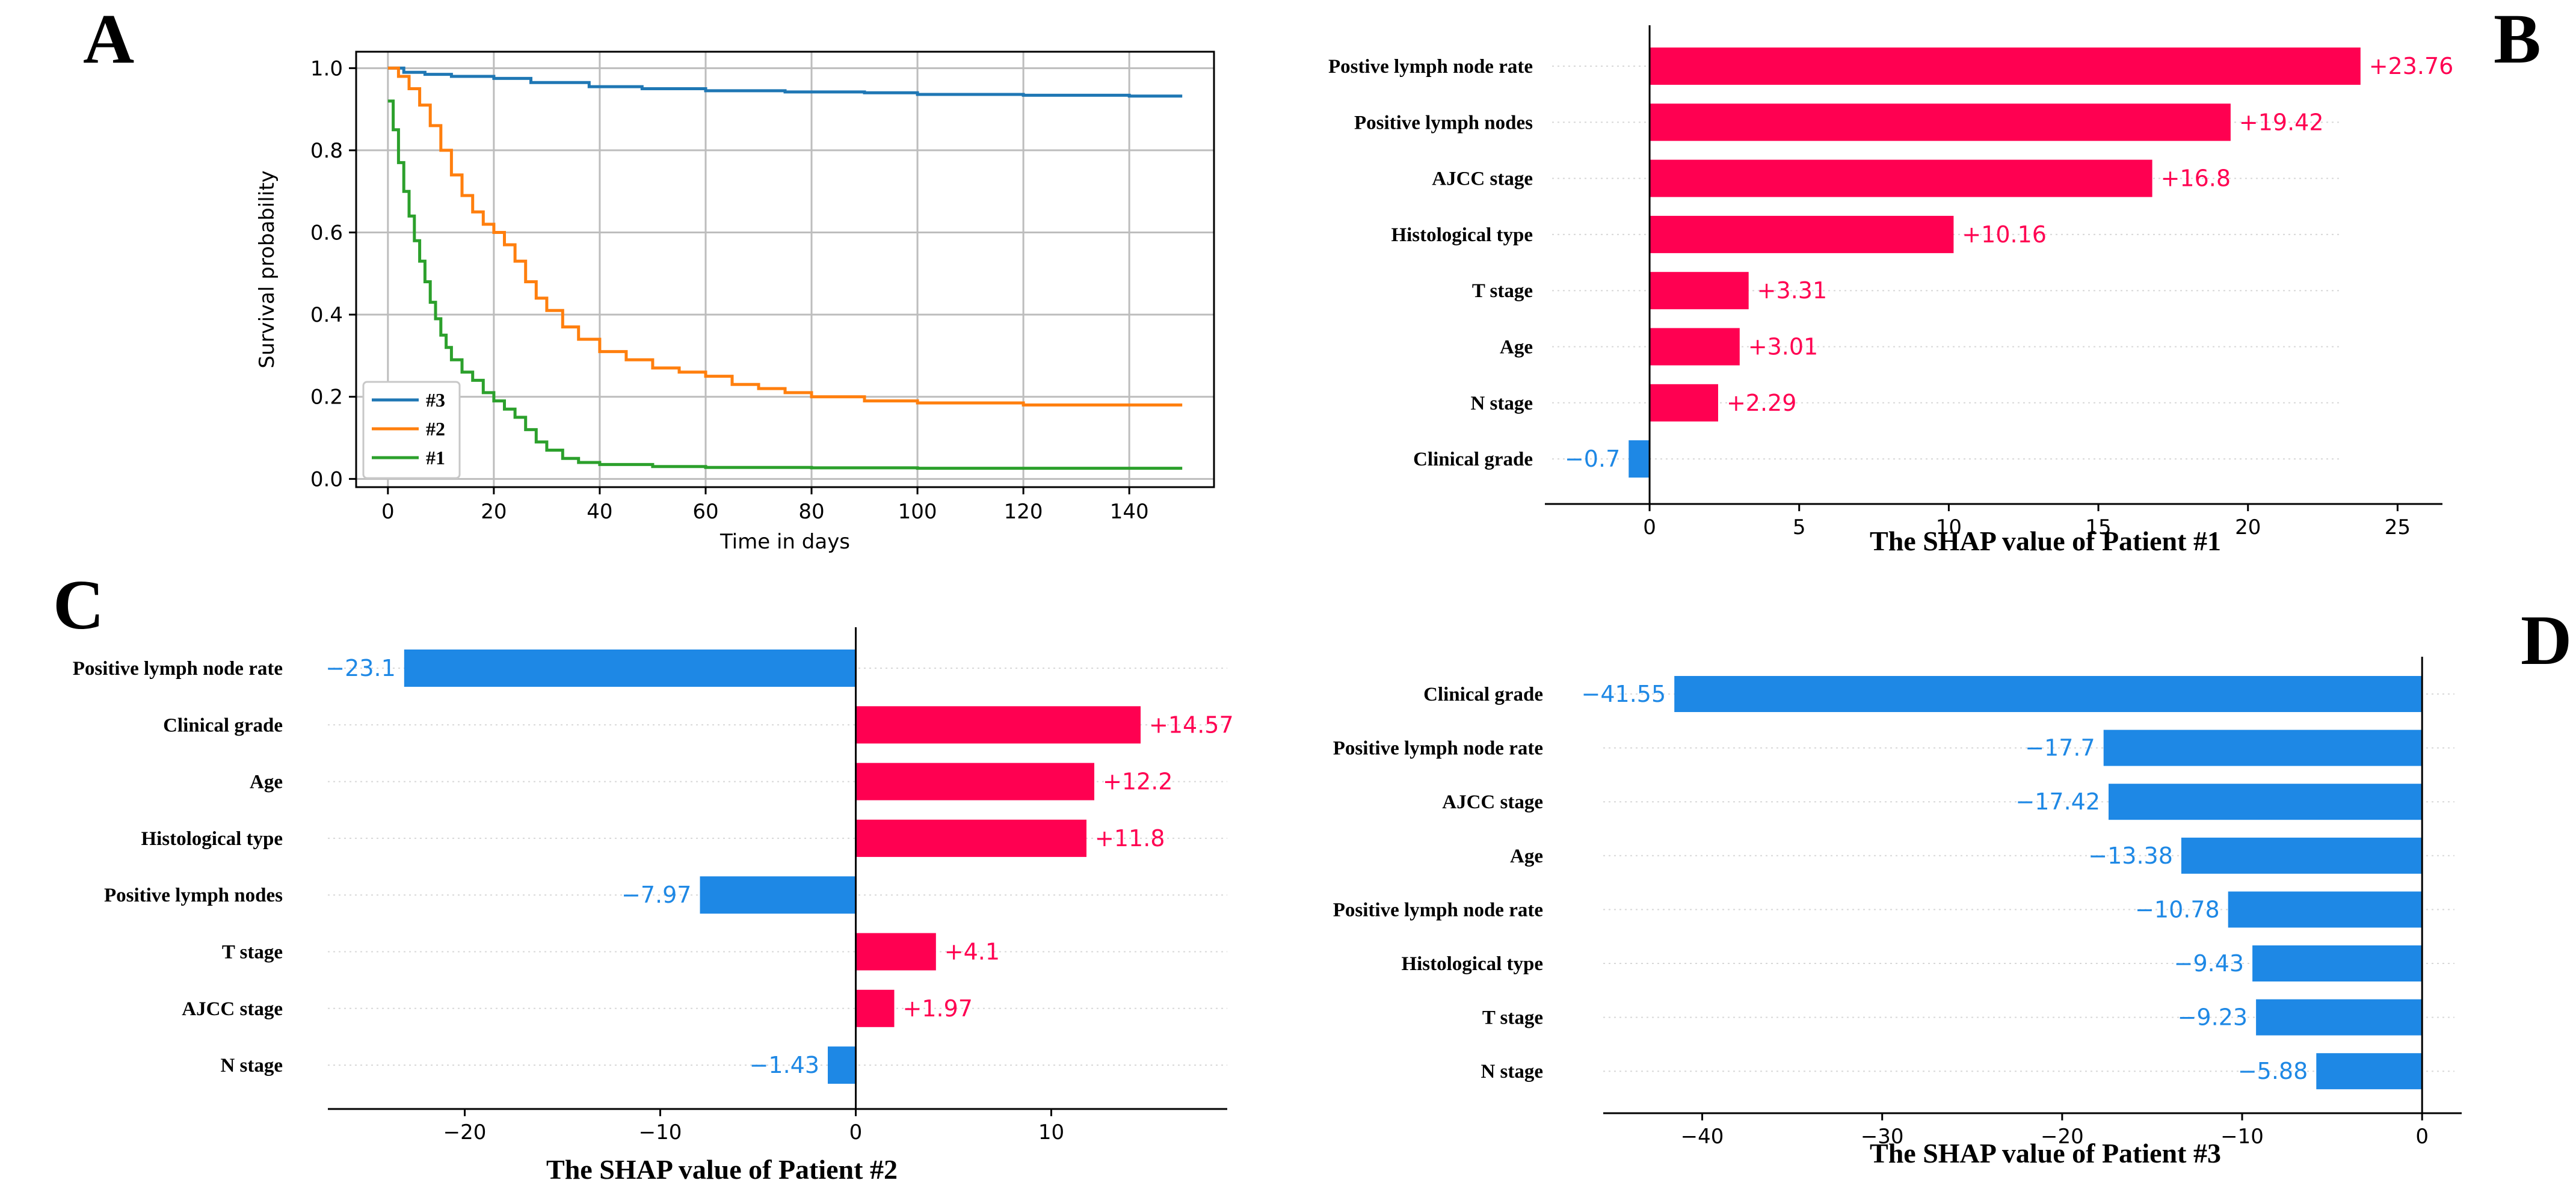 This screenshot has height=1201, width=2576. What do you see at coordinates (1792, 290) in the screenshot?
I see `bar-value-label: +3.31` at bounding box center [1792, 290].